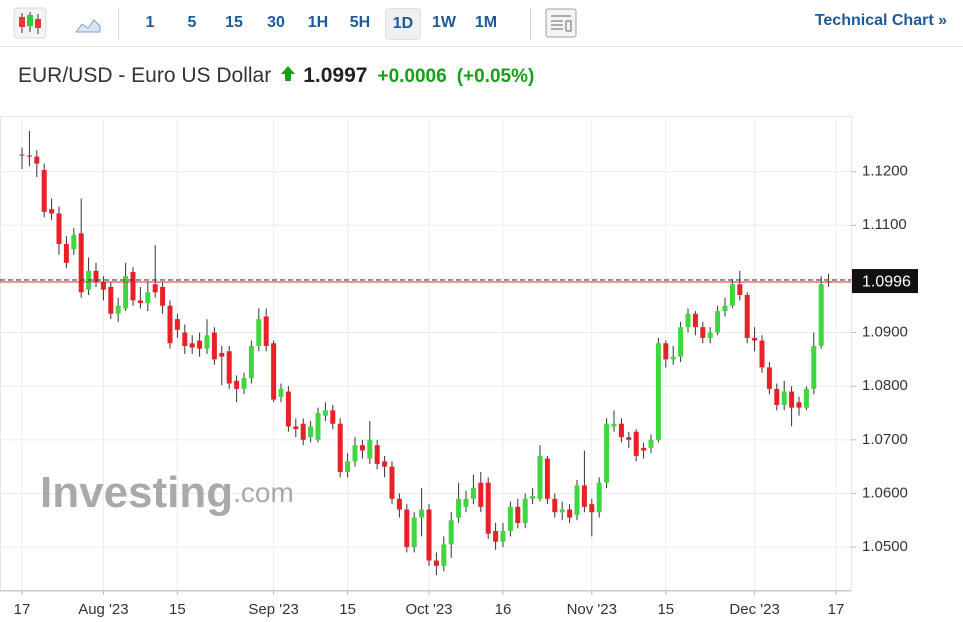 The width and height of the screenshot is (963, 622). I want to click on interval-button: 5, so click(192, 22).